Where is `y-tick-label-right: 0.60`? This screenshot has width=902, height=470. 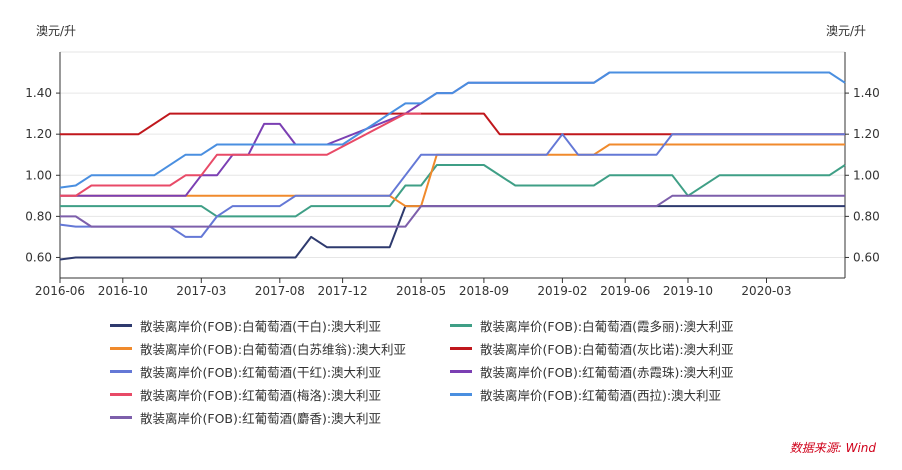
y-tick-label-right: 0.60 is located at coordinates (866, 257).